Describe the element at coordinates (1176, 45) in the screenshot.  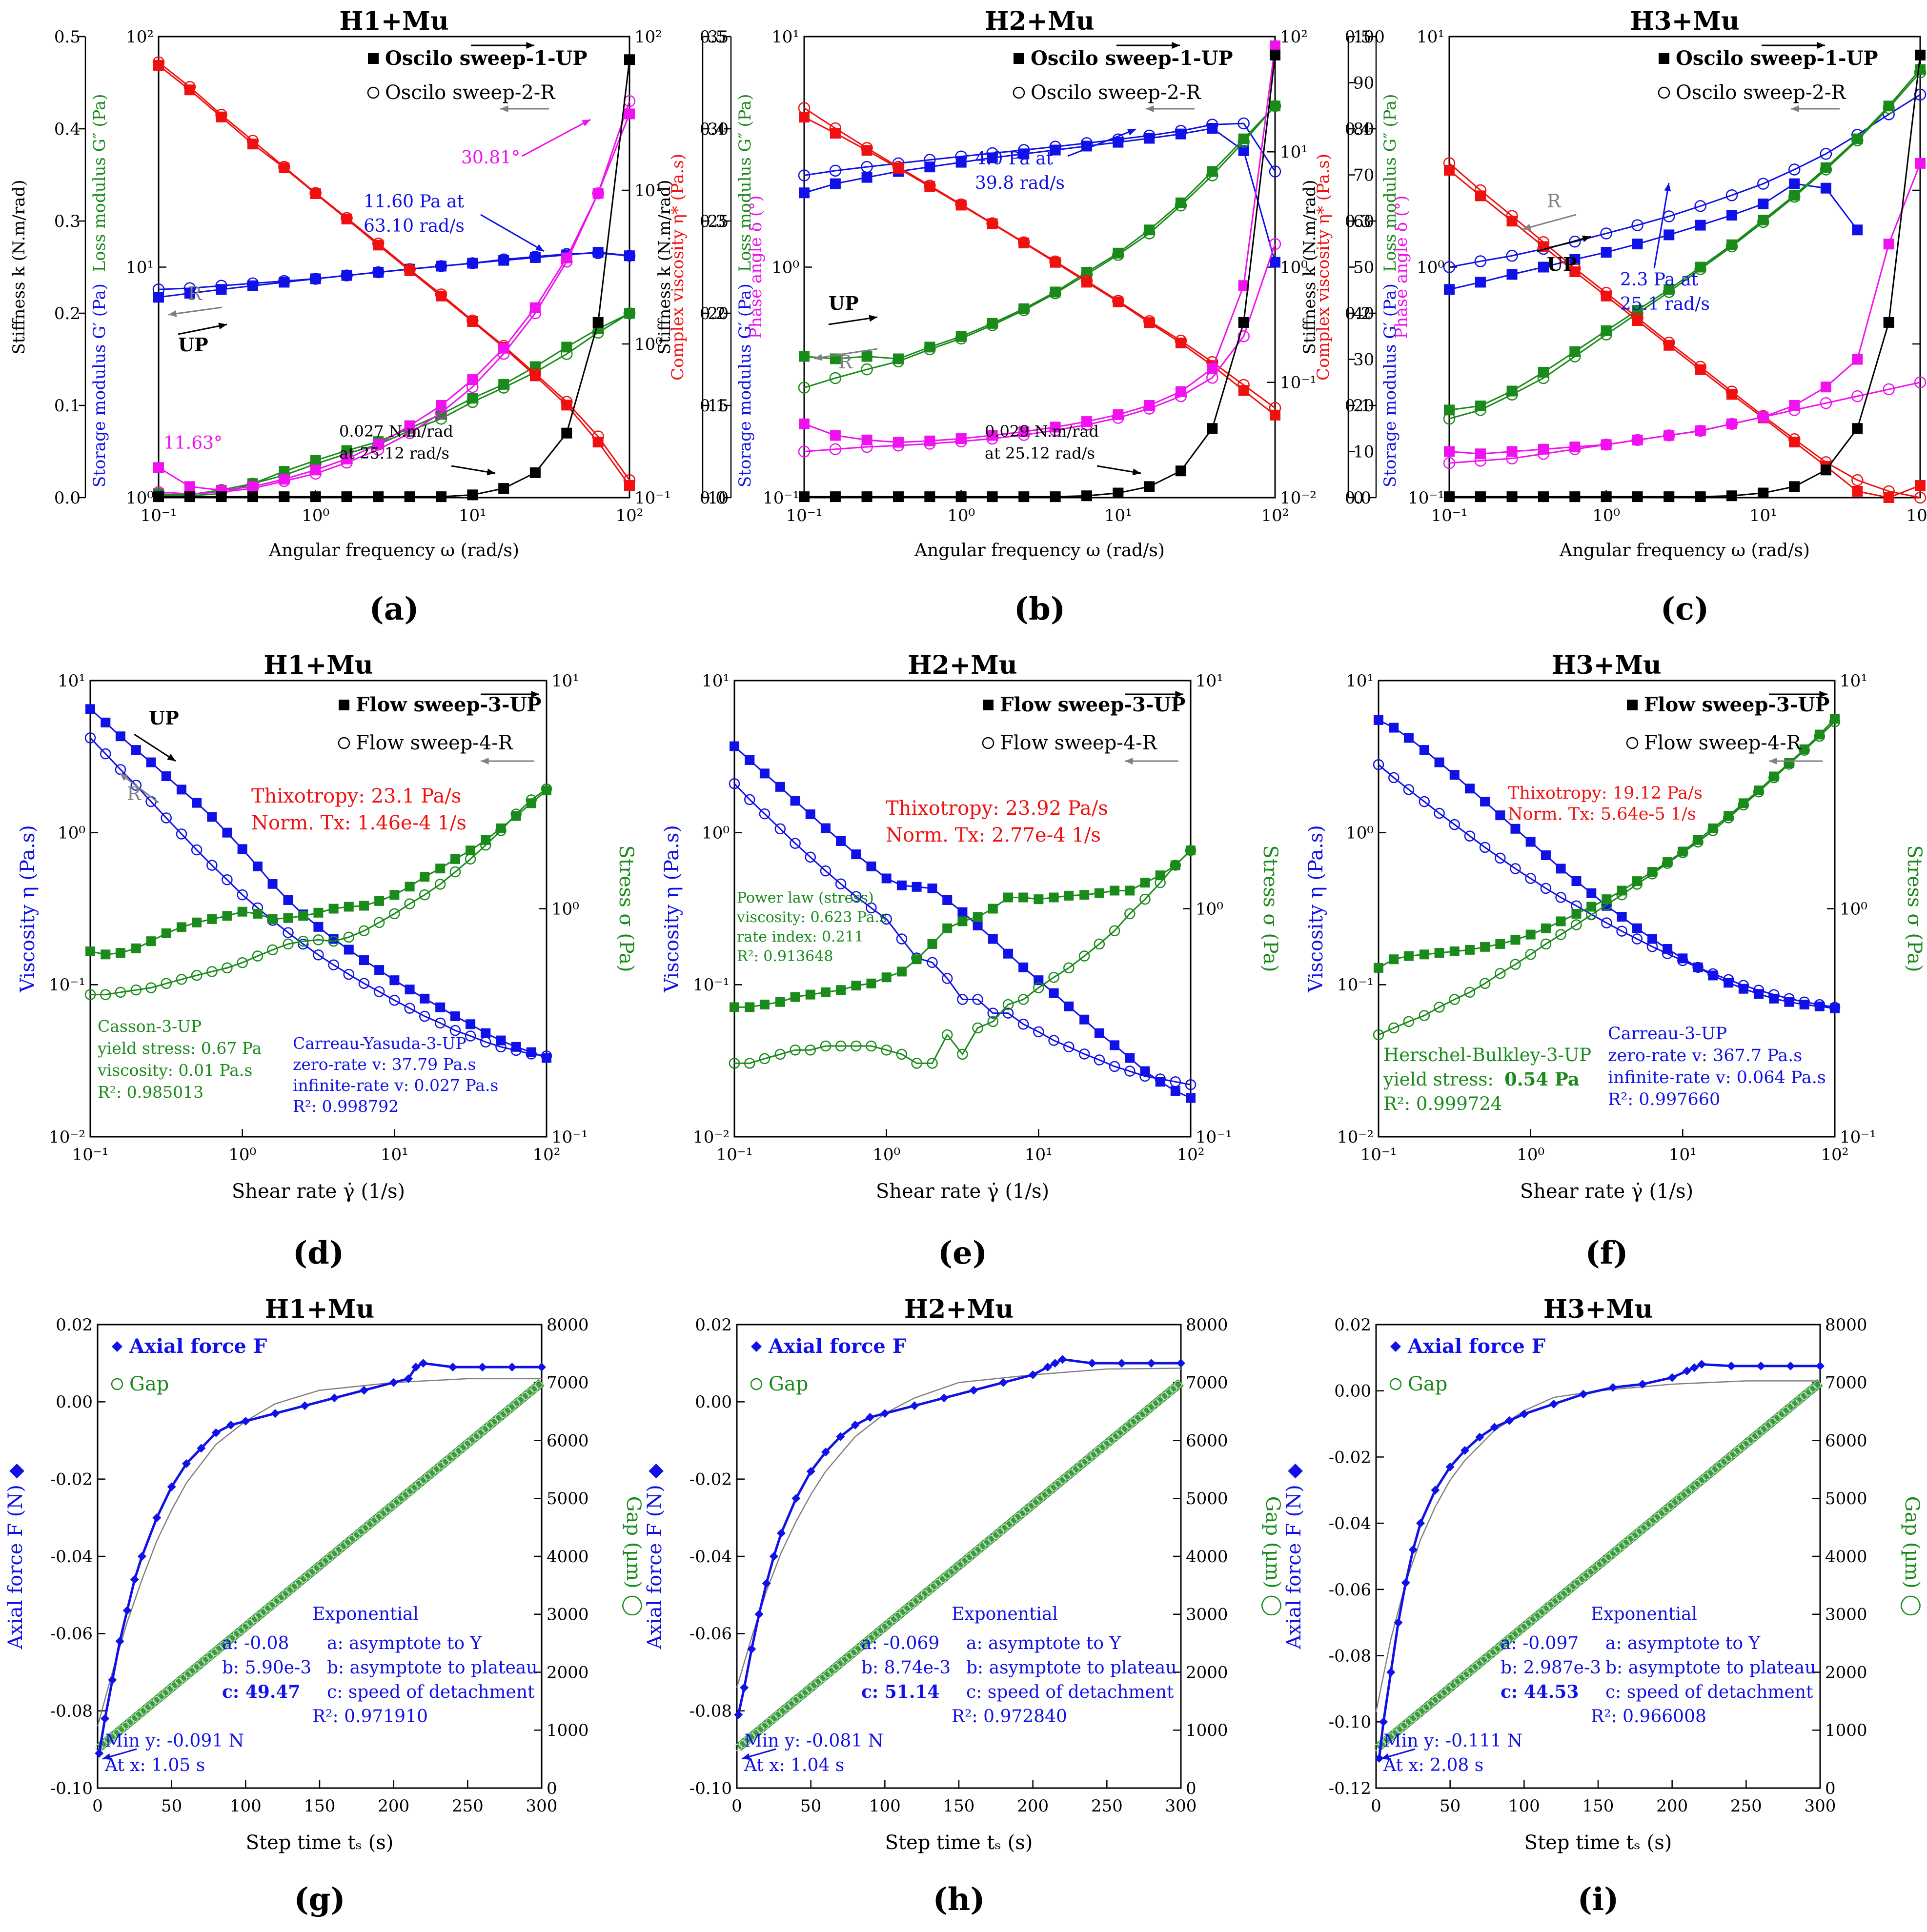
I see `legend-arrow-up-head` at that location.